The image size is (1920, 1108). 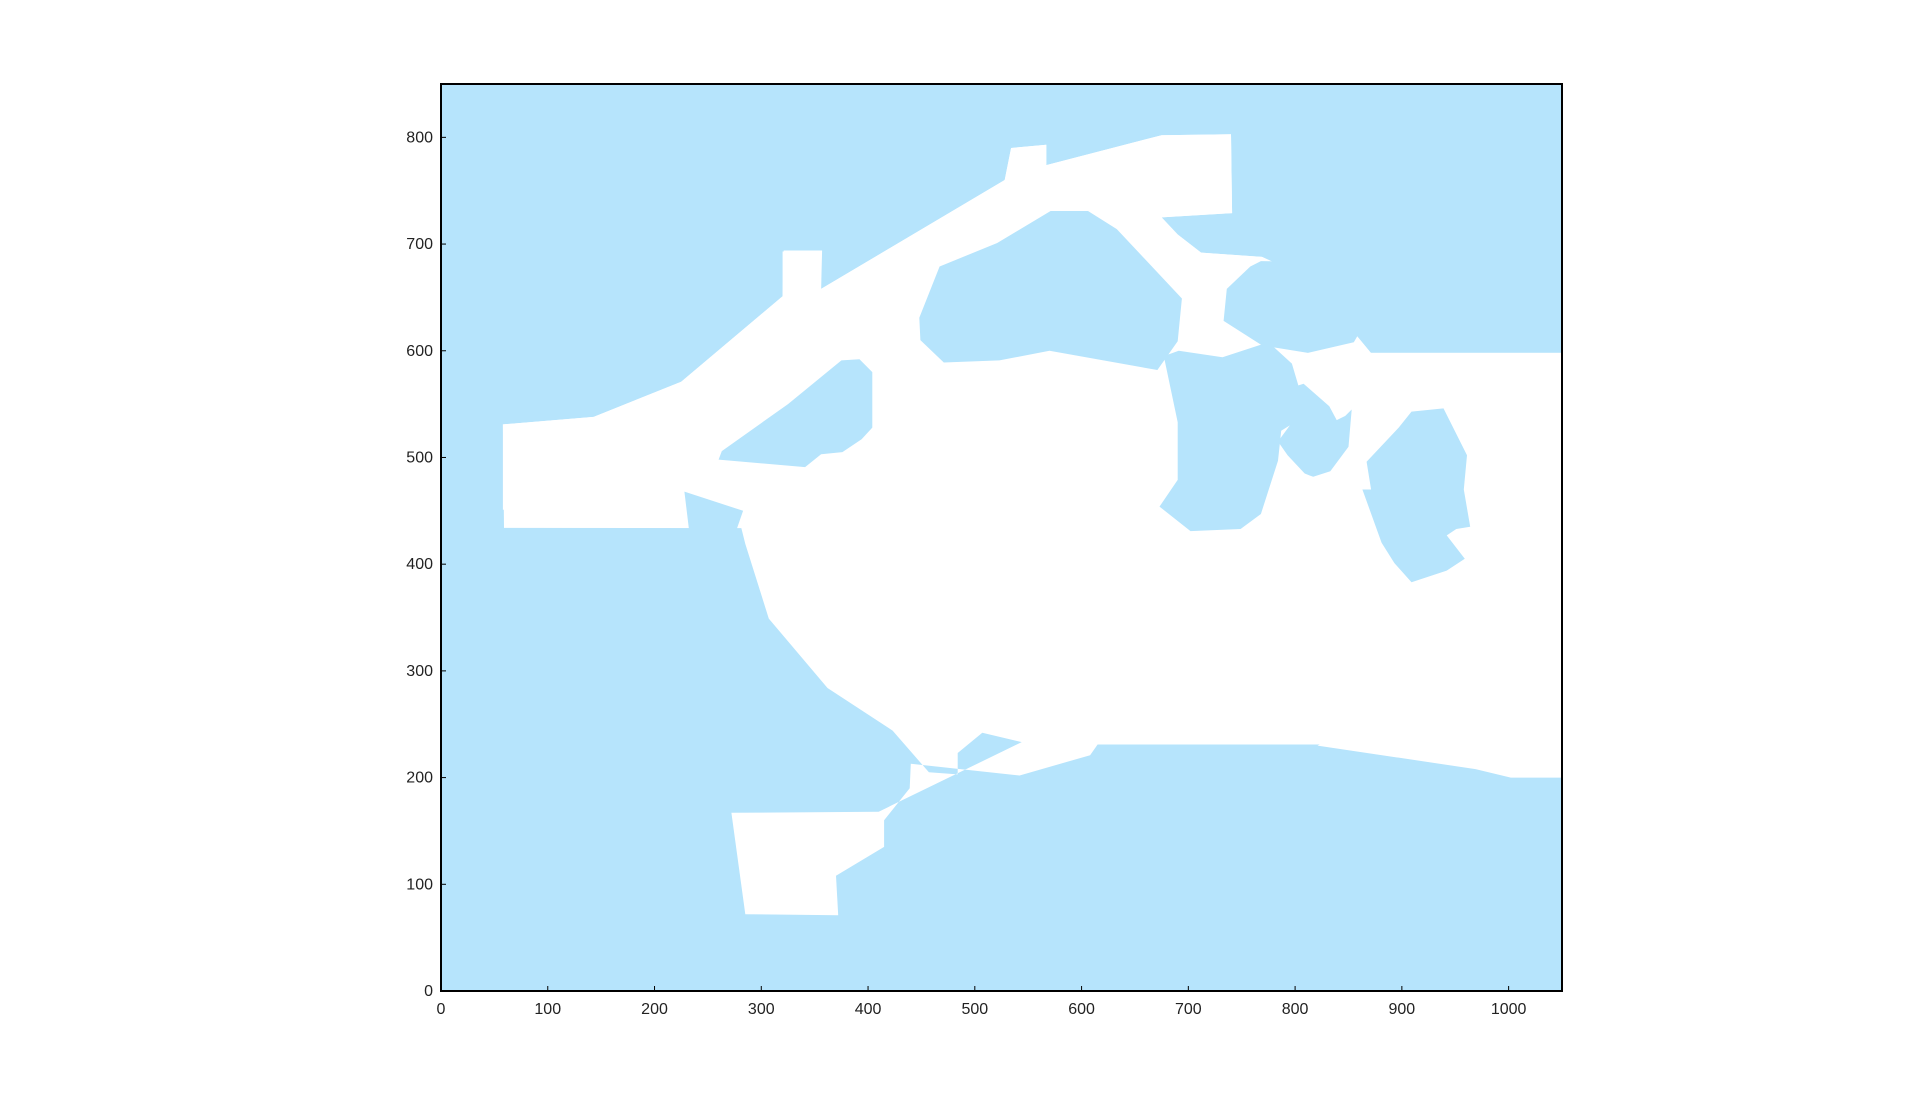 What do you see at coordinates (419, 457) in the screenshot?
I see `y-tick-label: 500` at bounding box center [419, 457].